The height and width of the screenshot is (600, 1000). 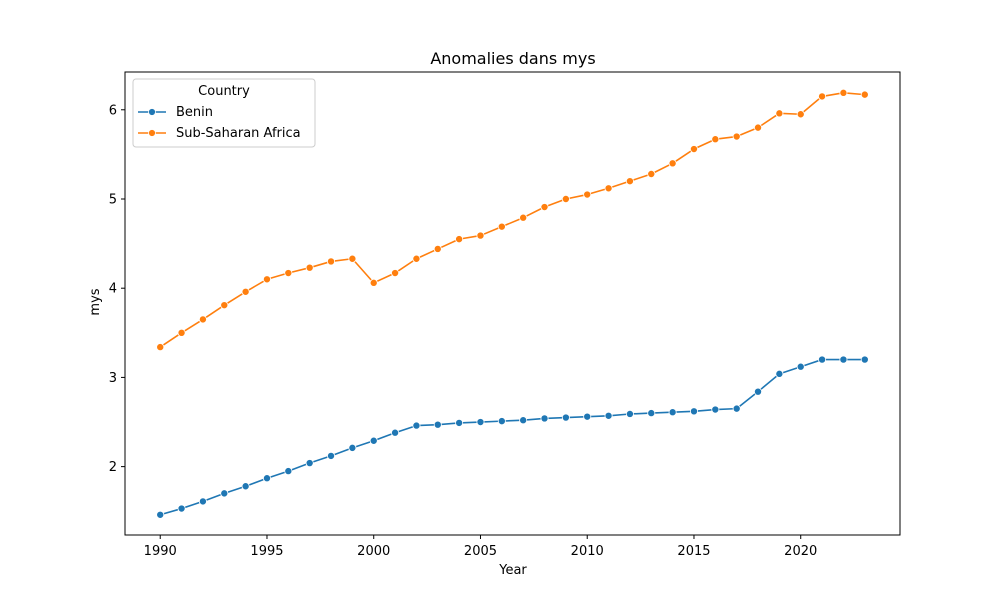 I want to click on legend-marker-benin, so click(x=152, y=112).